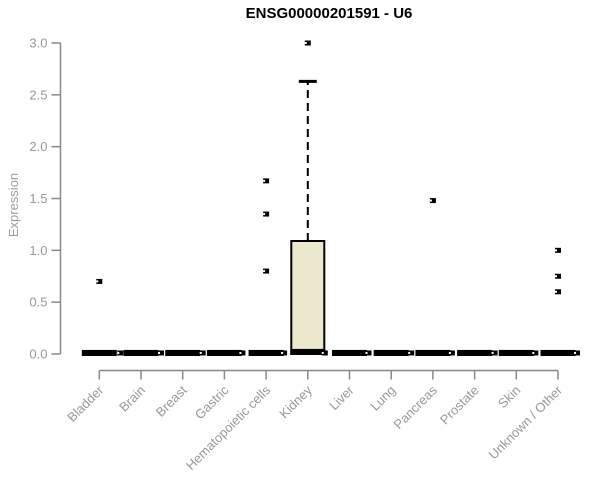  Describe the element at coordinates (308, 297) in the screenshot. I see `box-Kidney` at that location.